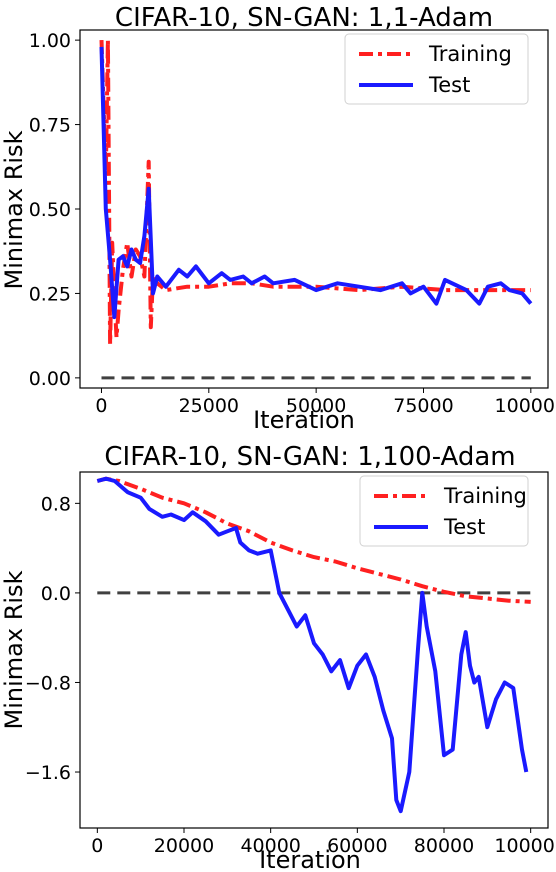 Image resolution: width=556 pixels, height=872 pixels. I want to click on x-tick-label: 80000, so click(444, 846).